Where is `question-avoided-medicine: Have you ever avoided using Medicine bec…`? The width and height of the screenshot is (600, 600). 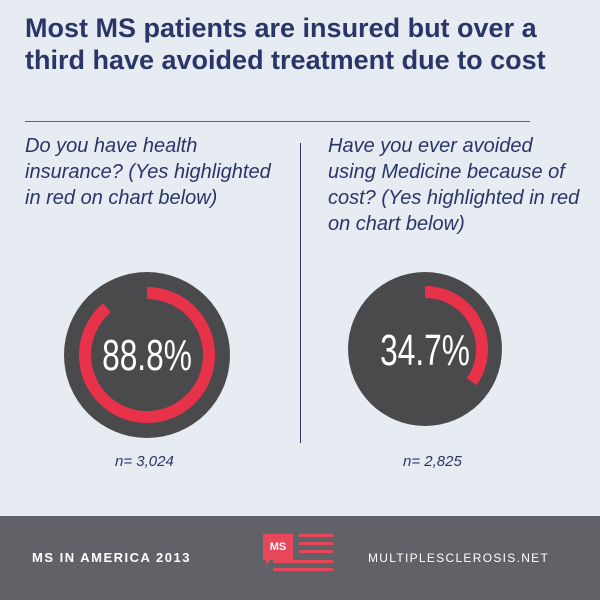
question-avoided-medicine: Have you ever avoided using Medicine bec… is located at coordinates (454, 185).